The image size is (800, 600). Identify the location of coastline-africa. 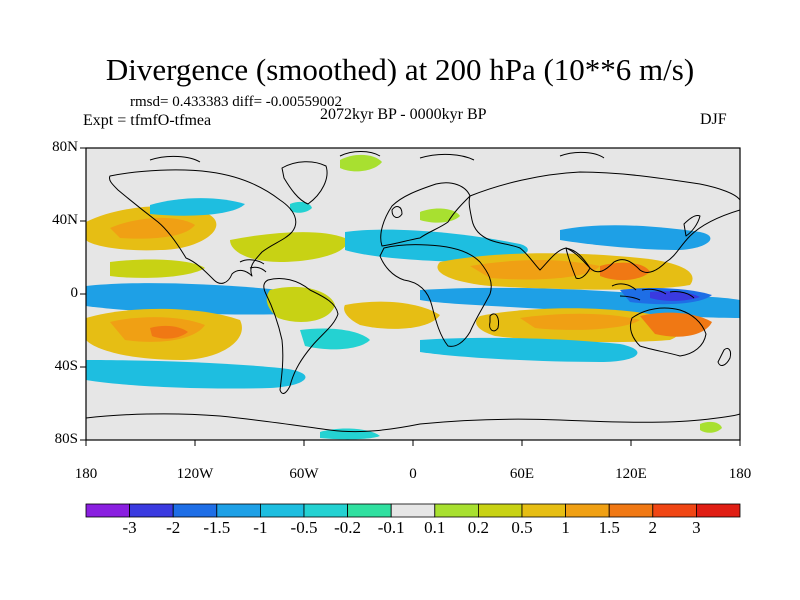
(435, 295).